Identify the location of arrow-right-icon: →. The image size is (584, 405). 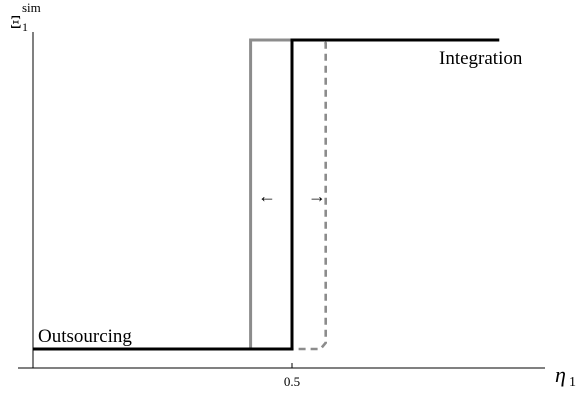
(317, 196).